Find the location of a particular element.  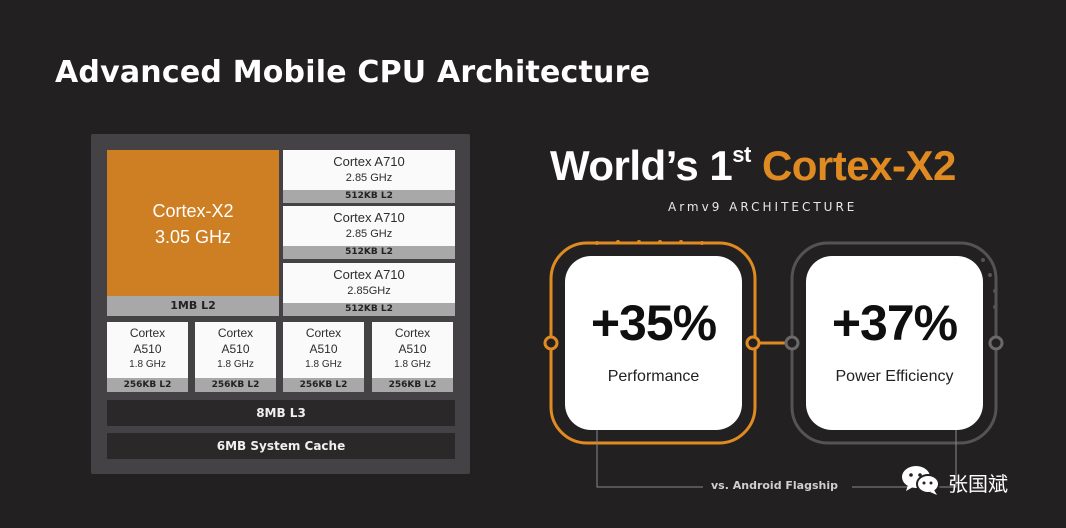

watermark: 张国斌 is located at coordinates (954, 482).